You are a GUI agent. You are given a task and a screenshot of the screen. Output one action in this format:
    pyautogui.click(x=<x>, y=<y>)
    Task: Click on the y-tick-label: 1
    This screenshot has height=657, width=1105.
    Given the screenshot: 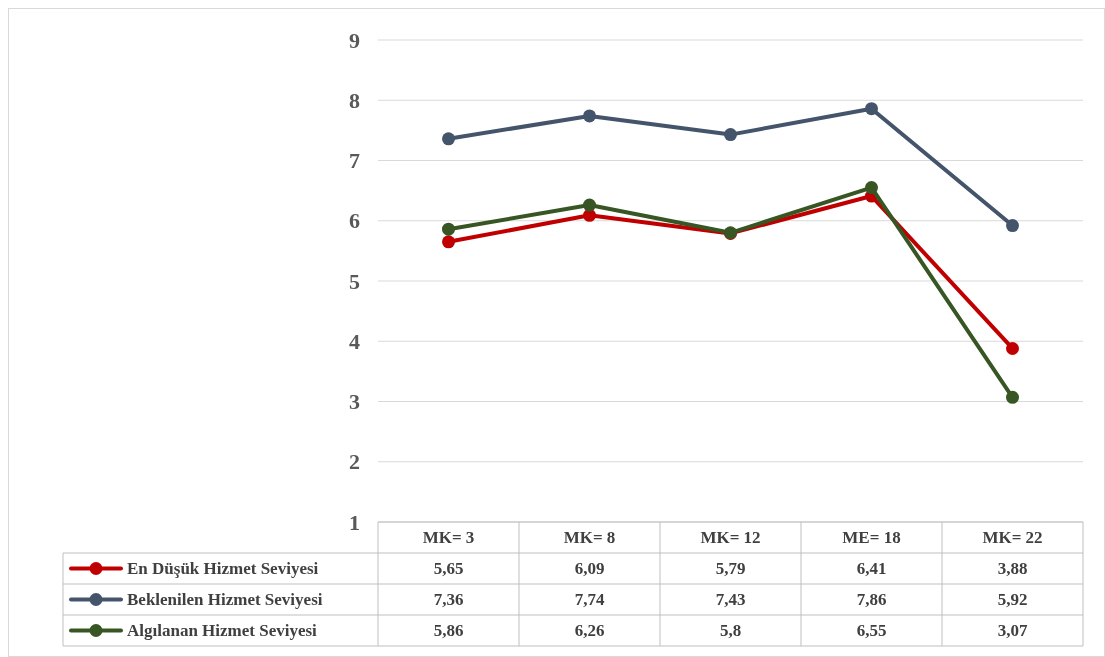 What is the action you would take?
    pyautogui.click(x=354, y=522)
    